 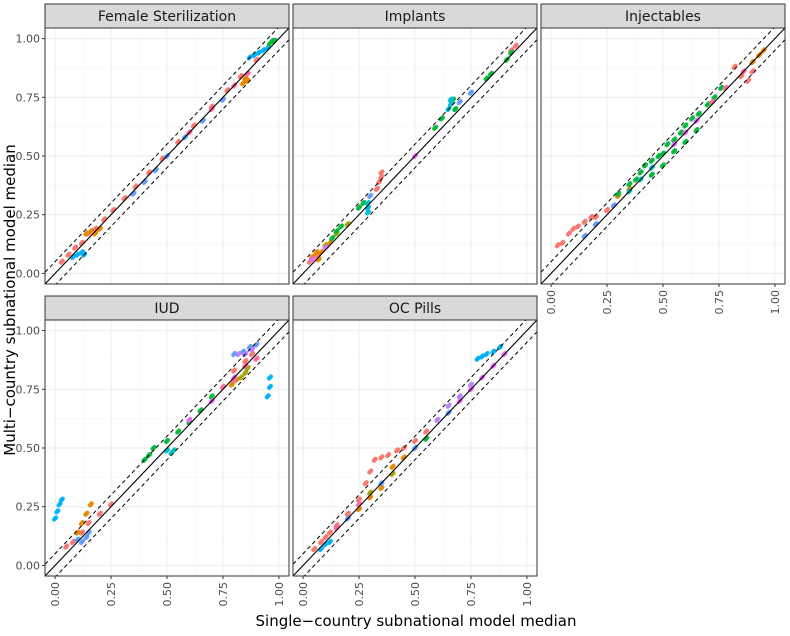 I want to click on facet-title: IUD, so click(x=166, y=309).